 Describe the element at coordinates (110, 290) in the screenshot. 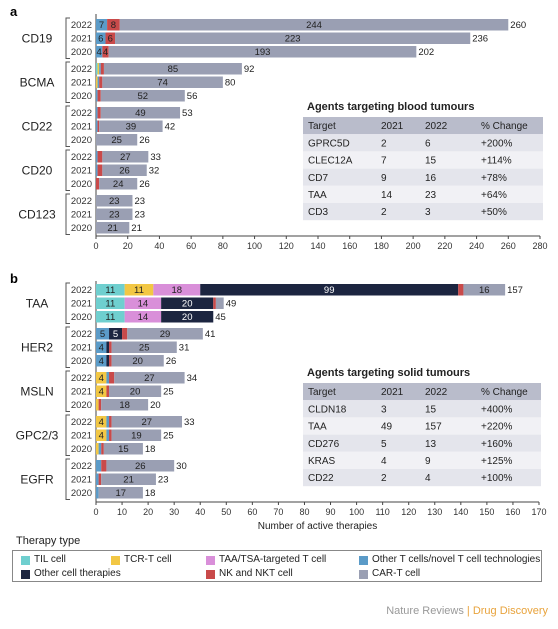

I see `bar-segment-til` at that location.